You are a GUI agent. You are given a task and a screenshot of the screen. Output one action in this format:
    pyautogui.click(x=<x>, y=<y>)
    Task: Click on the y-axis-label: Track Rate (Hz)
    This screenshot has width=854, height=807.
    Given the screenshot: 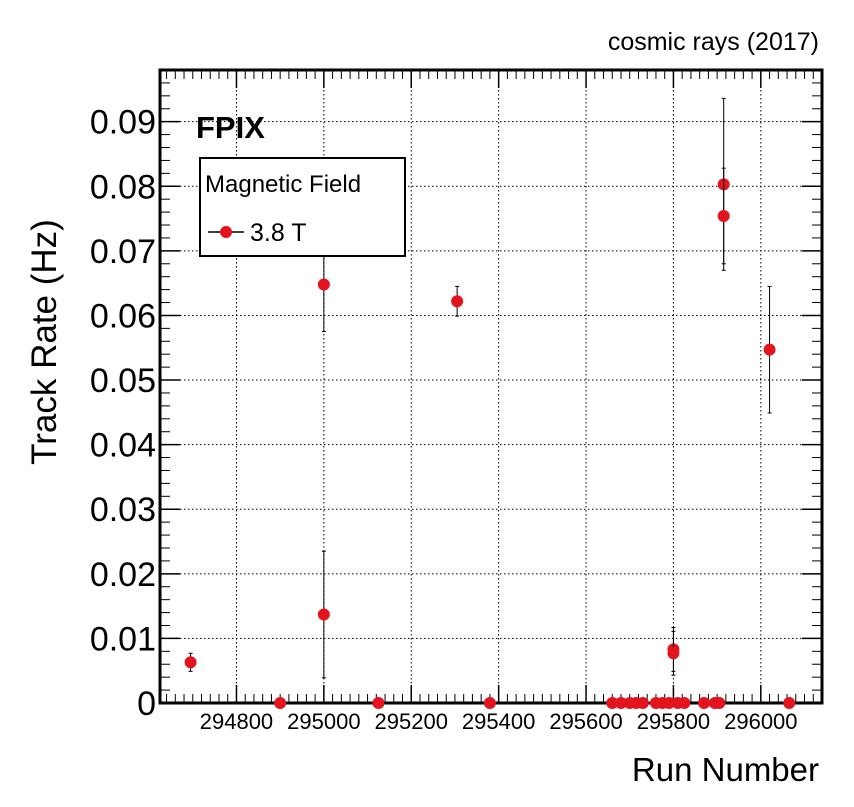 What is the action you would take?
    pyautogui.click(x=44, y=342)
    